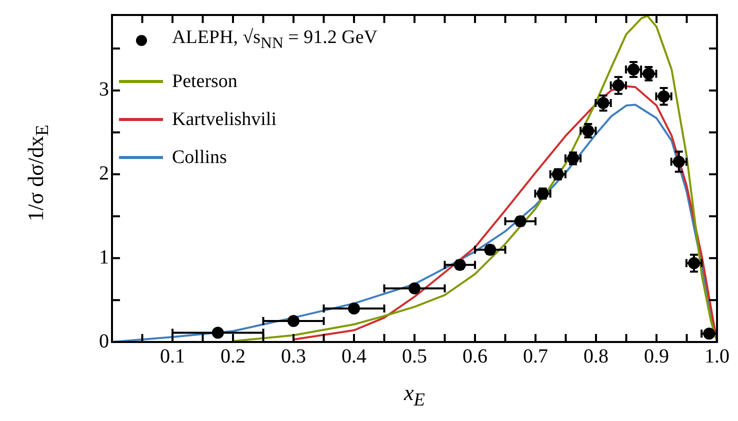  What do you see at coordinates (414, 395) in the screenshot?
I see `x-axis-title: x$_{E}$` at bounding box center [414, 395].